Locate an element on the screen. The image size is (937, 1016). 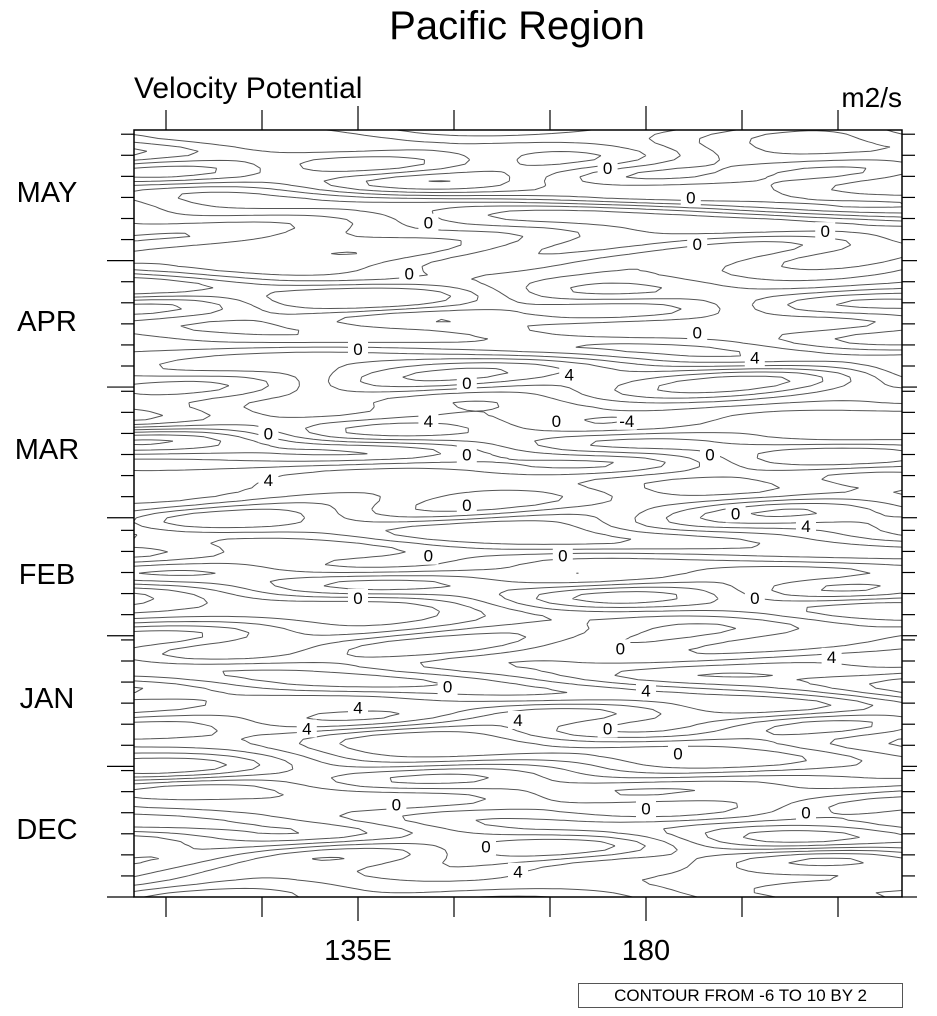
contour-info-label: CONTOUR FROM -6 TO 10 BY 2 is located at coordinates (740, 995).